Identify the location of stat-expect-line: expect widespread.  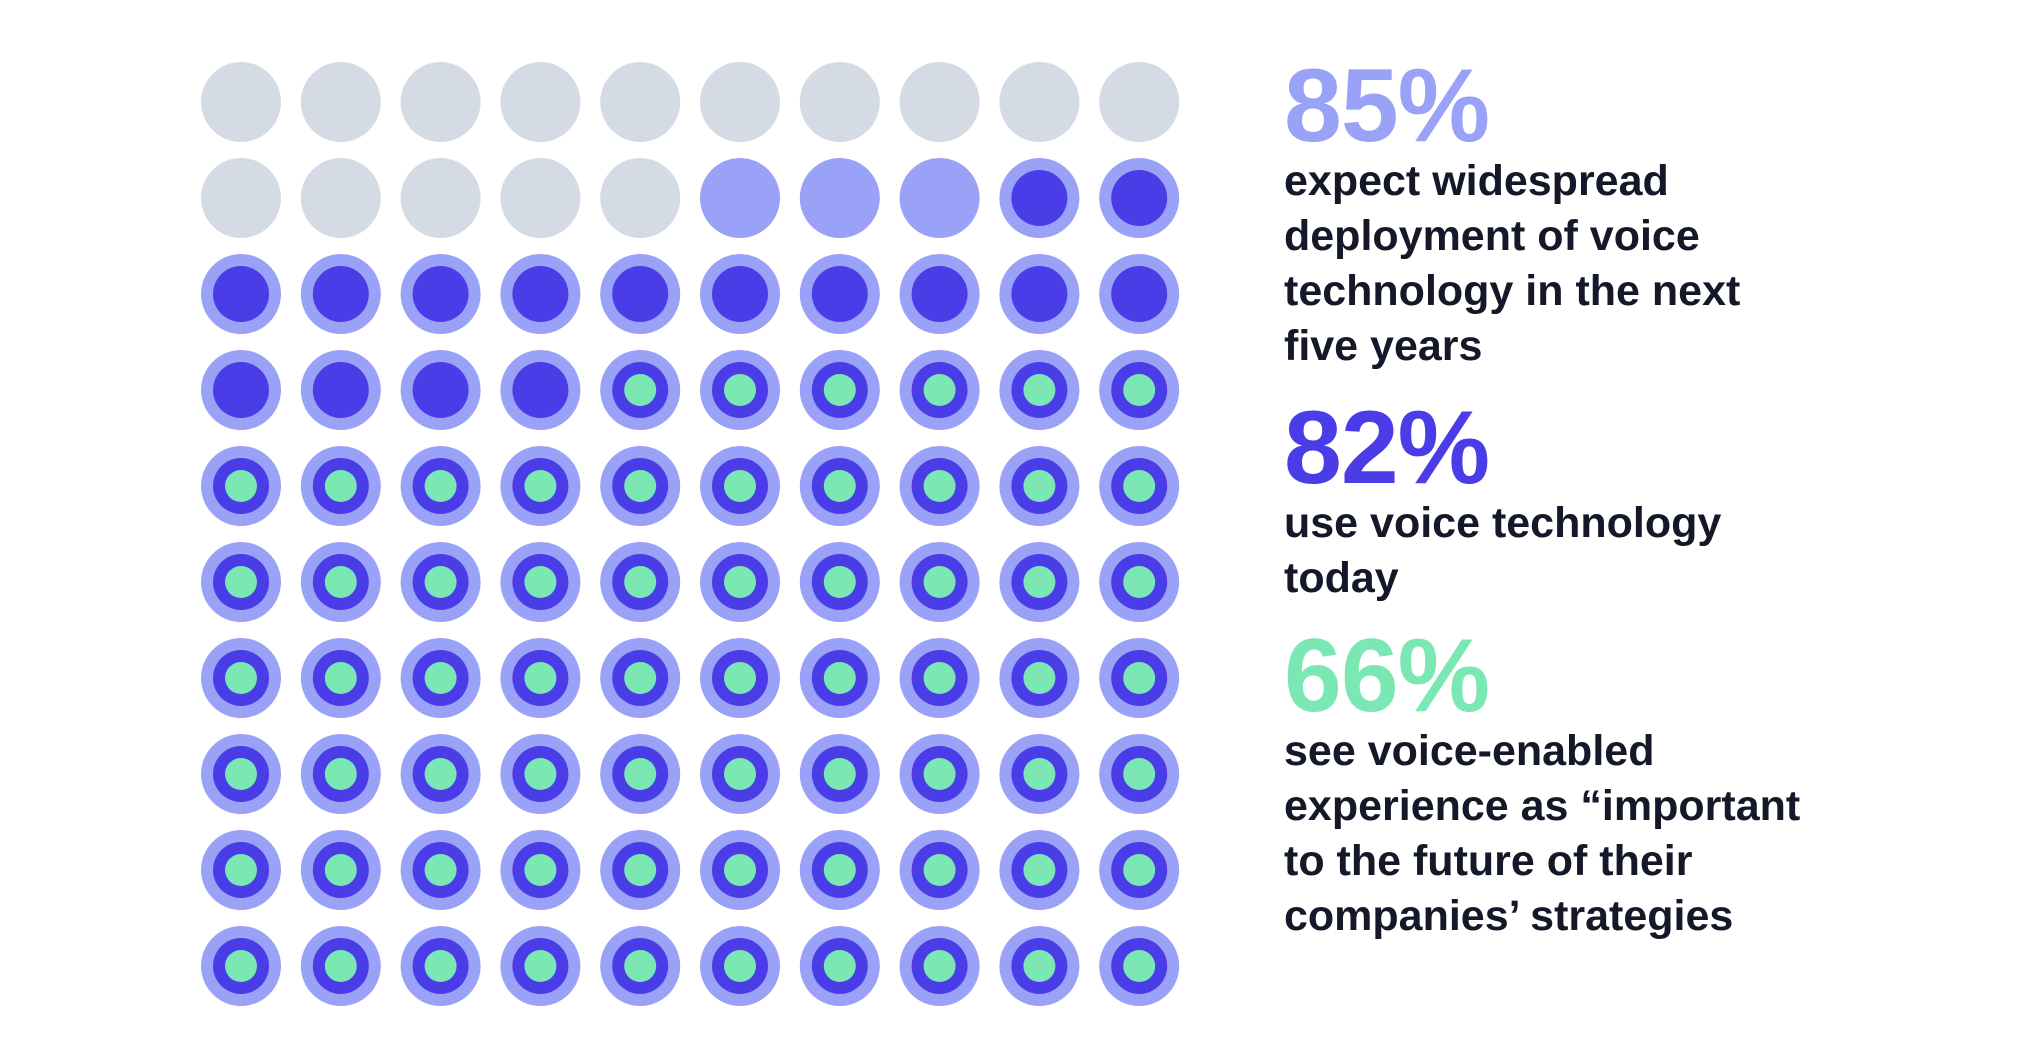
(1476, 181).